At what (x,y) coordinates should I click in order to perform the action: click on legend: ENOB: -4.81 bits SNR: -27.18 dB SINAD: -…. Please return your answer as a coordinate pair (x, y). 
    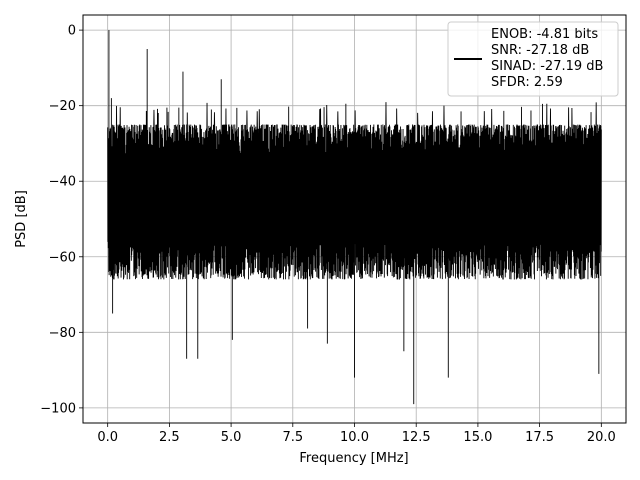
    Looking at the image, I should click on (533, 59).